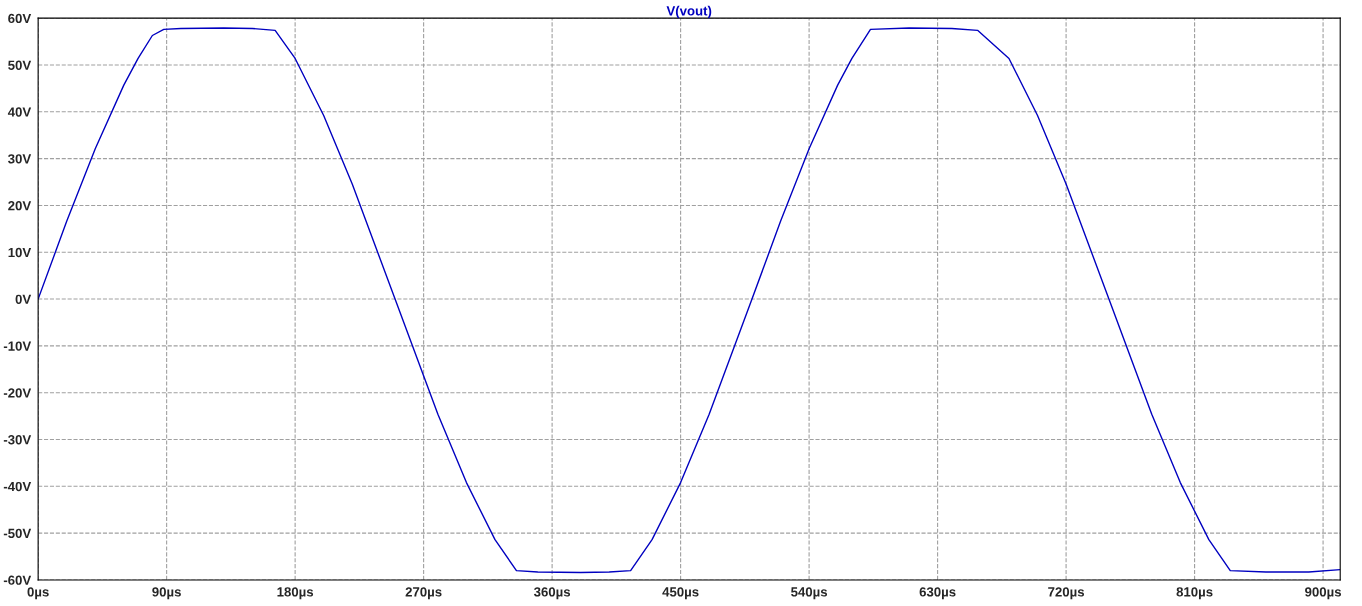  What do you see at coordinates (17, 533) in the screenshot?
I see `y-tick-label: -50V` at bounding box center [17, 533].